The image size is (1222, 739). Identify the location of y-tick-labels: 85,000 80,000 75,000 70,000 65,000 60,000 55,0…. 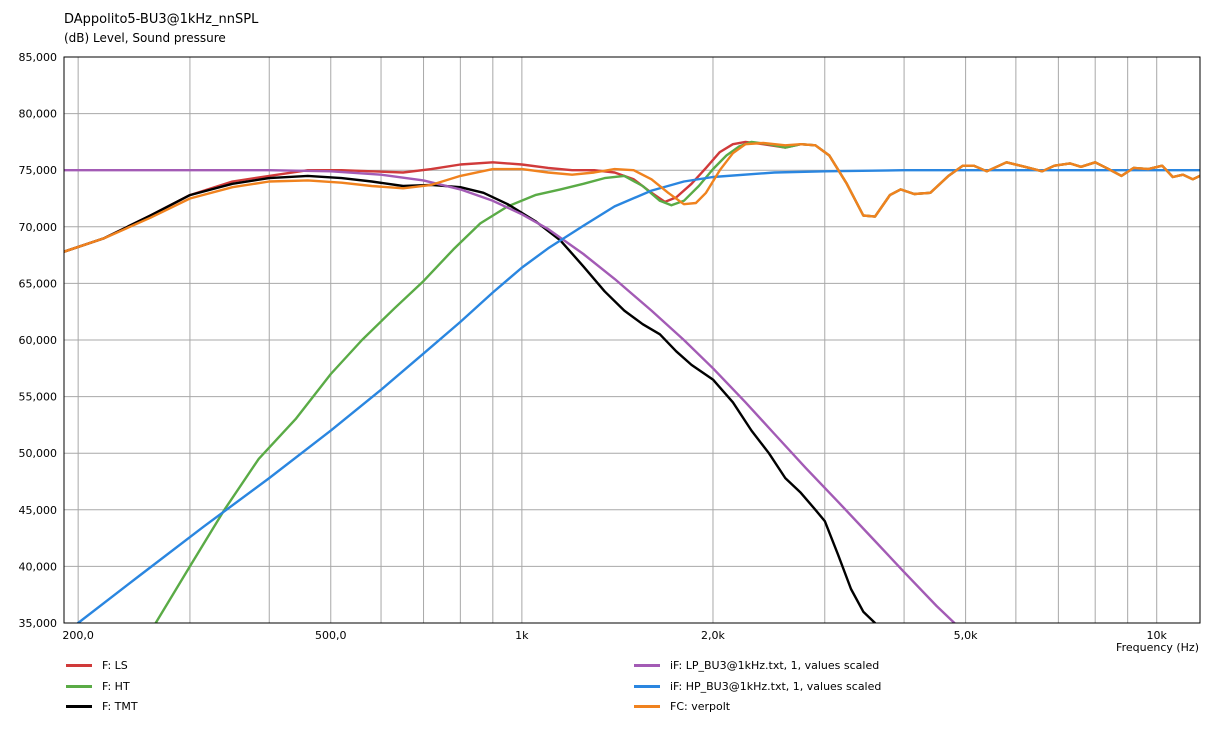
(38, 340).